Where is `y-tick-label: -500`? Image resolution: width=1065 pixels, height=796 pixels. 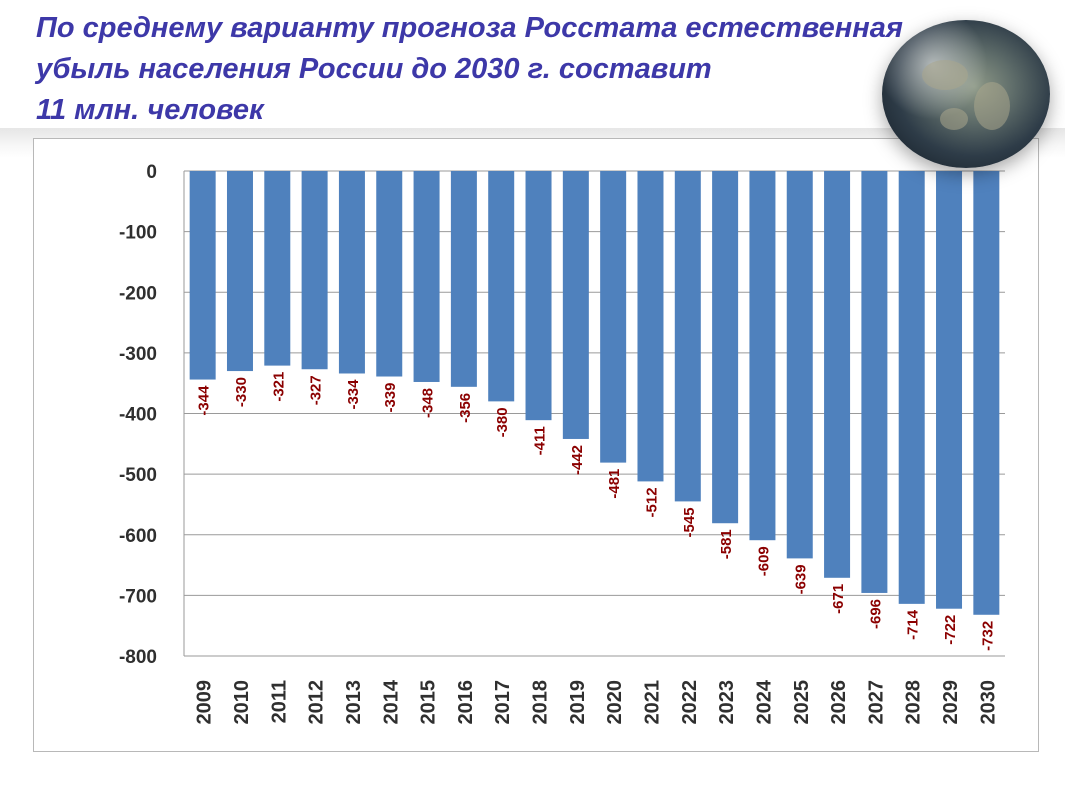
y-tick-label: -500 is located at coordinates (138, 475).